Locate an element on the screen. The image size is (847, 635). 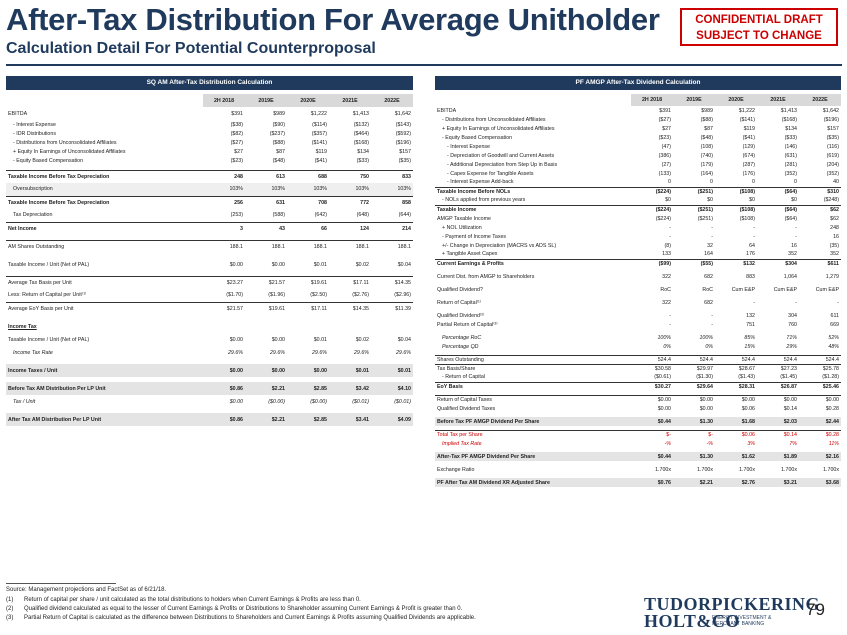
right-column-header: 2021E is located at coordinates (778, 100).